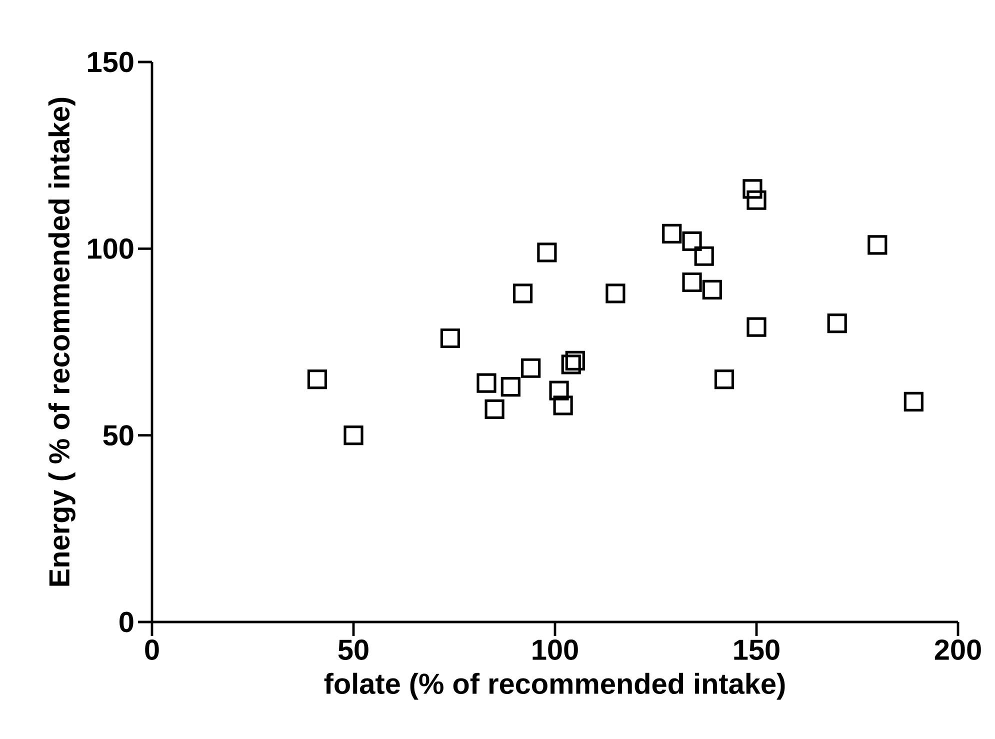  I want to click on y-tick-label: 100, so click(111, 248).